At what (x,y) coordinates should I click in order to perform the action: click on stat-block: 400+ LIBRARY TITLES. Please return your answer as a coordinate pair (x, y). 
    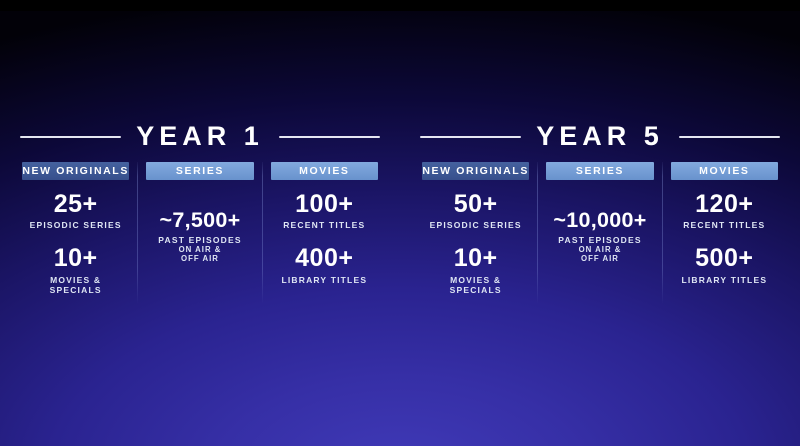
    Looking at the image, I should click on (324, 264).